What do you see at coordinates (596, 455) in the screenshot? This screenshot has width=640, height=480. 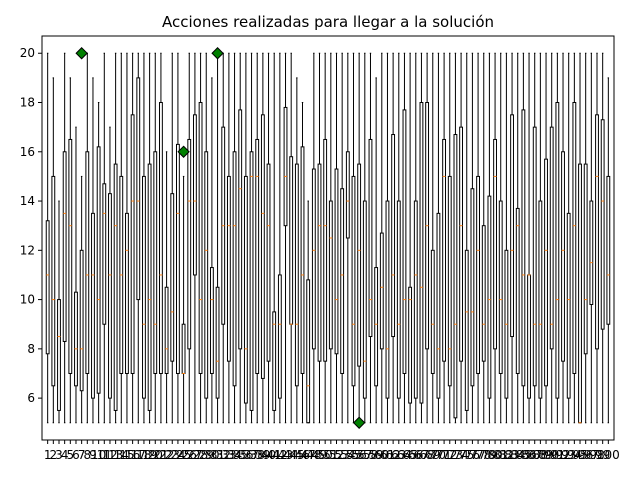 I see `x-tick-label: 98` at bounding box center [596, 455].